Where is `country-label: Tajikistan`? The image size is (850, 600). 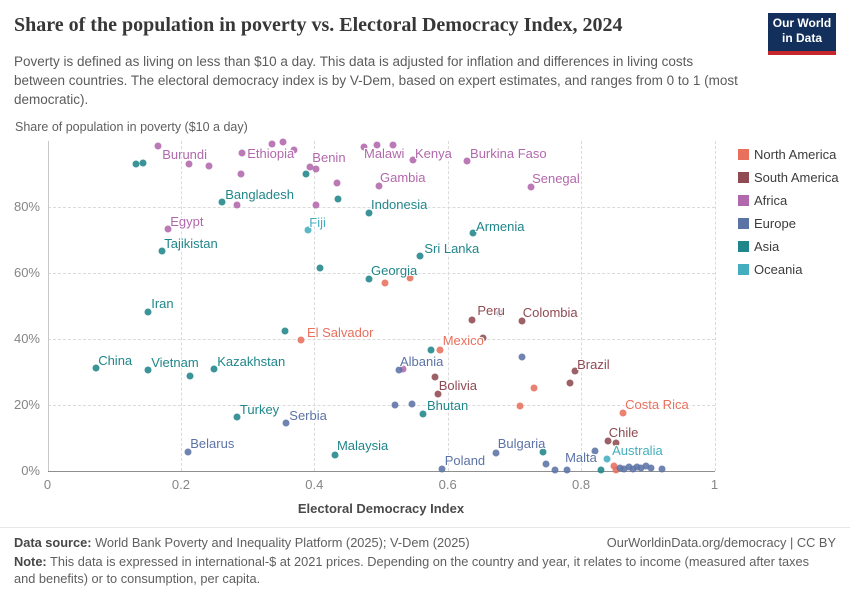 country-label: Tajikistan is located at coordinates (191, 243).